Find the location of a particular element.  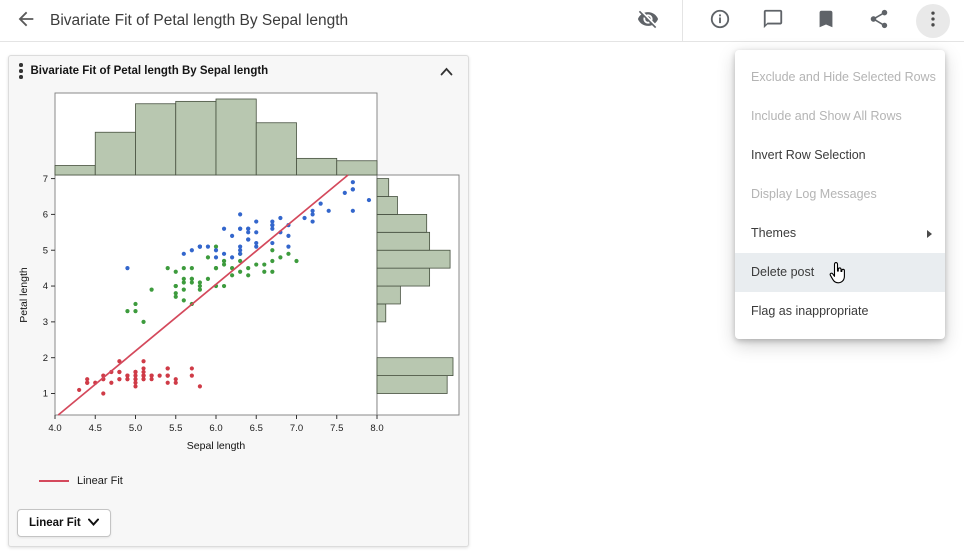

menu-item-include-show-all-rows: Include and Show All Rows is located at coordinates (826, 116).